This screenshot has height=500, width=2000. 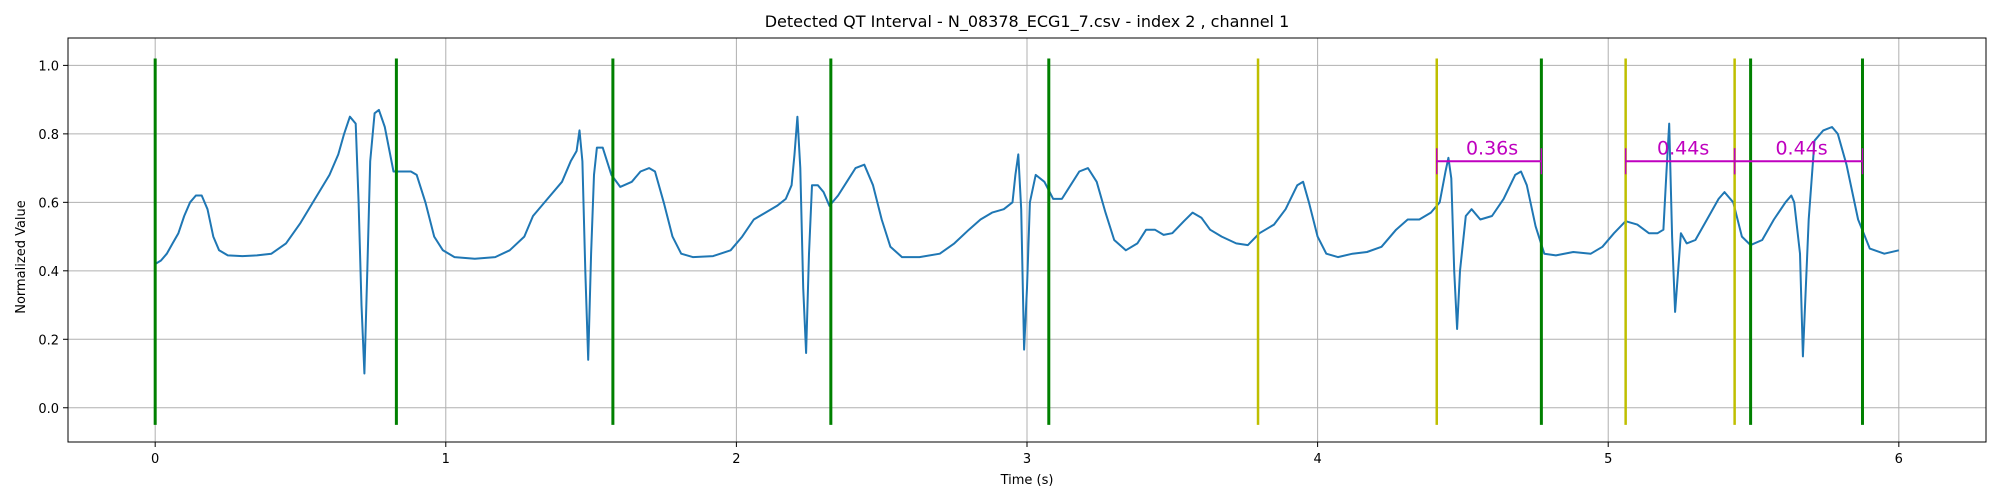 I want to click on x-tick-label: 0, so click(x=155, y=459).